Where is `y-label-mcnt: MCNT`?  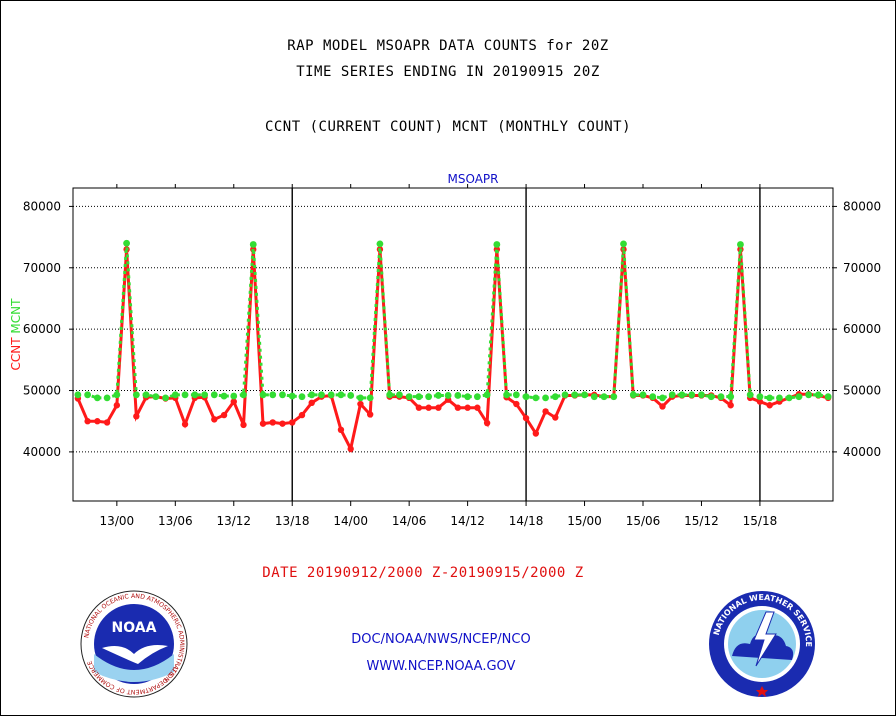
y-label-mcnt: MCNT is located at coordinates (16, 316).